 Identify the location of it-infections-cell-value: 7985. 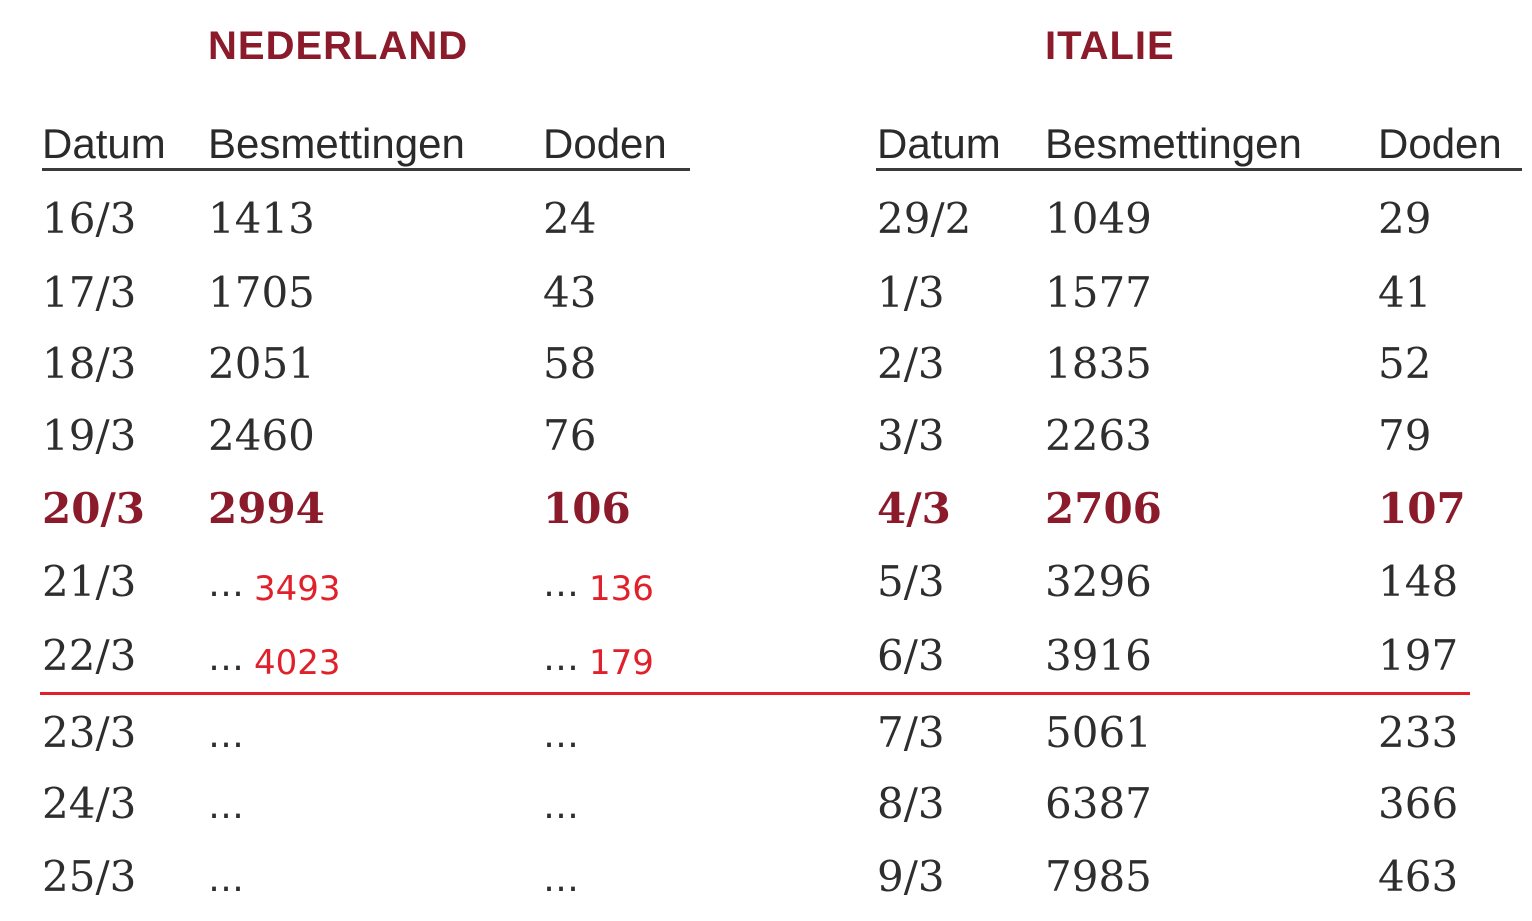
(1098, 876).